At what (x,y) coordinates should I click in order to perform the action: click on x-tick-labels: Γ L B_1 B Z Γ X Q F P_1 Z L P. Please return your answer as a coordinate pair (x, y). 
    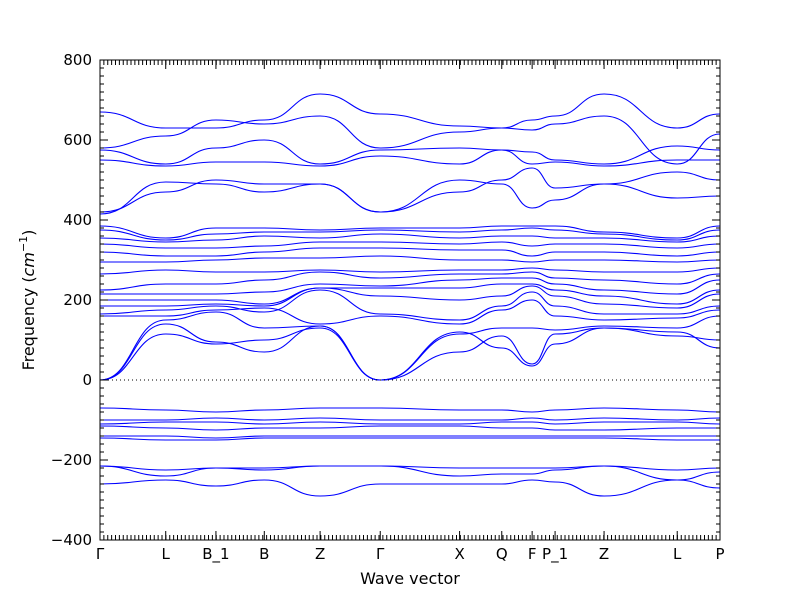
    Looking at the image, I should click on (410, 554).